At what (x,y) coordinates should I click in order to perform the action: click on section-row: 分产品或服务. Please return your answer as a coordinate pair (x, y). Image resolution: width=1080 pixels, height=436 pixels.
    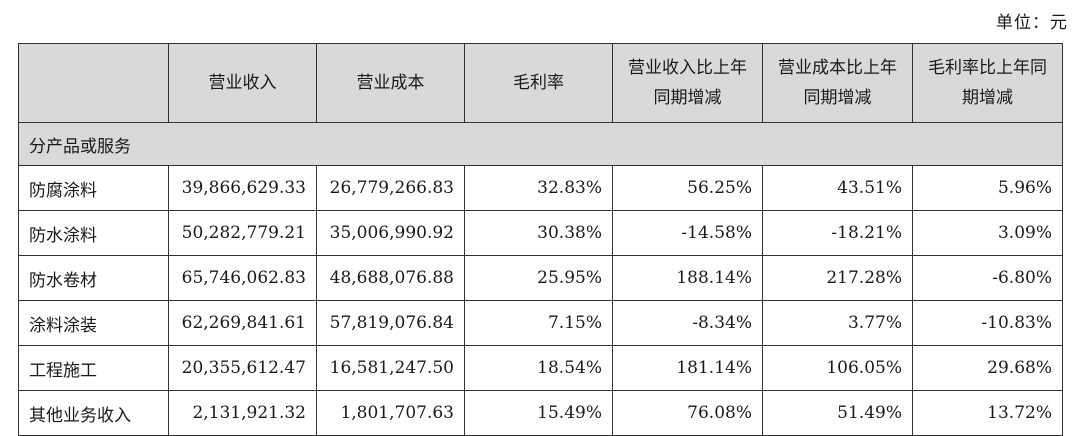
    Looking at the image, I should click on (540, 144).